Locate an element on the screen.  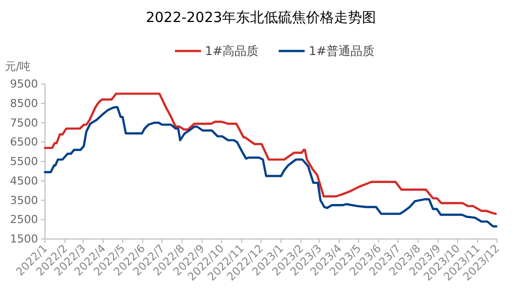
legend-label: 1#普通品质 is located at coordinates (341, 51).